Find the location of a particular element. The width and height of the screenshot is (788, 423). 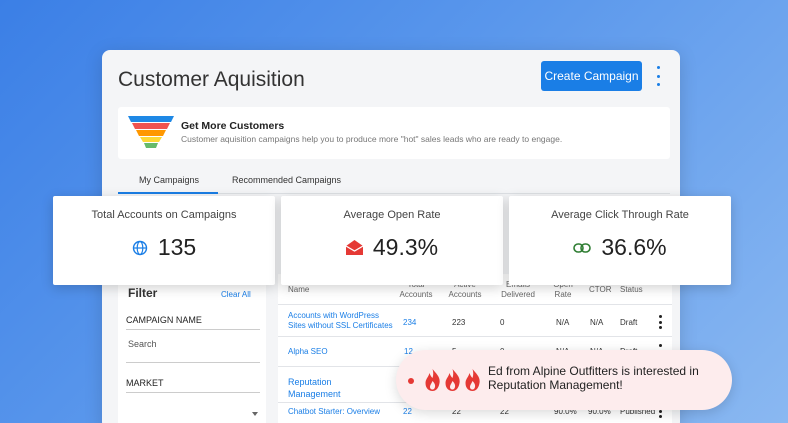

market-dropdown-caret-icon is located at coordinates (255, 414).